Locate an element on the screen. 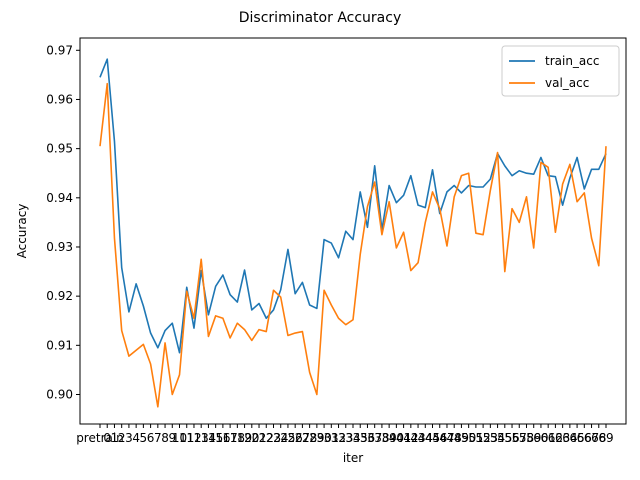 The width and height of the screenshot is (640, 480). y-tick-label: 0.96 is located at coordinates (59, 99).